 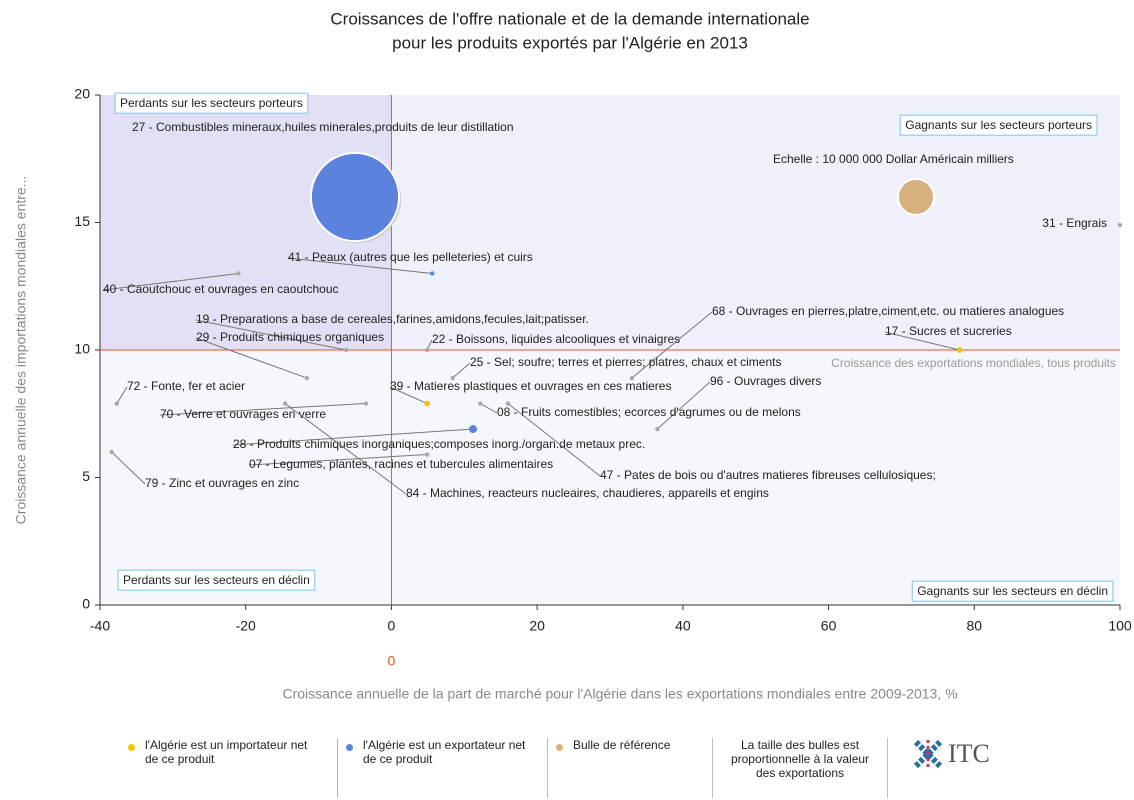 I want to click on quadrant-label: Perdants sur les secteurs porteurs, so click(x=211, y=103).